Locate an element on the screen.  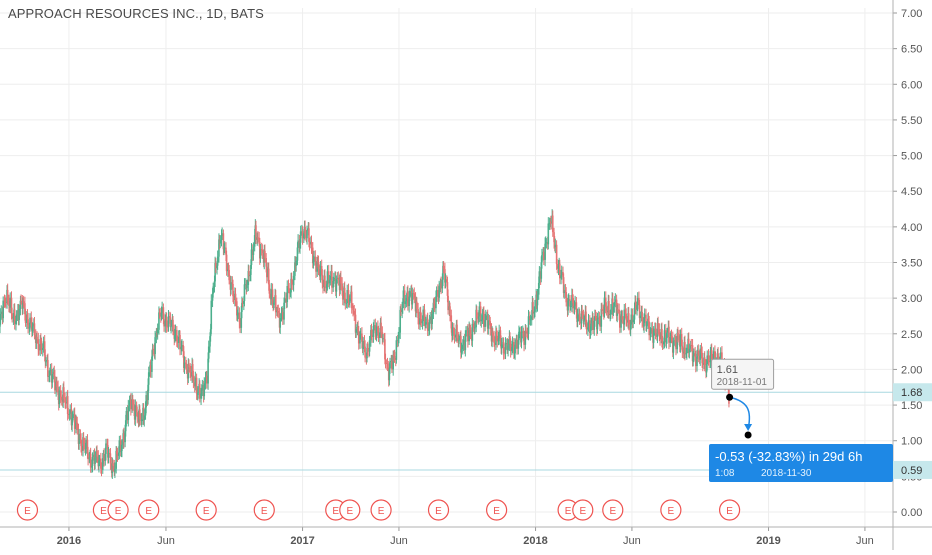
projection-start-point is located at coordinates (730, 397).